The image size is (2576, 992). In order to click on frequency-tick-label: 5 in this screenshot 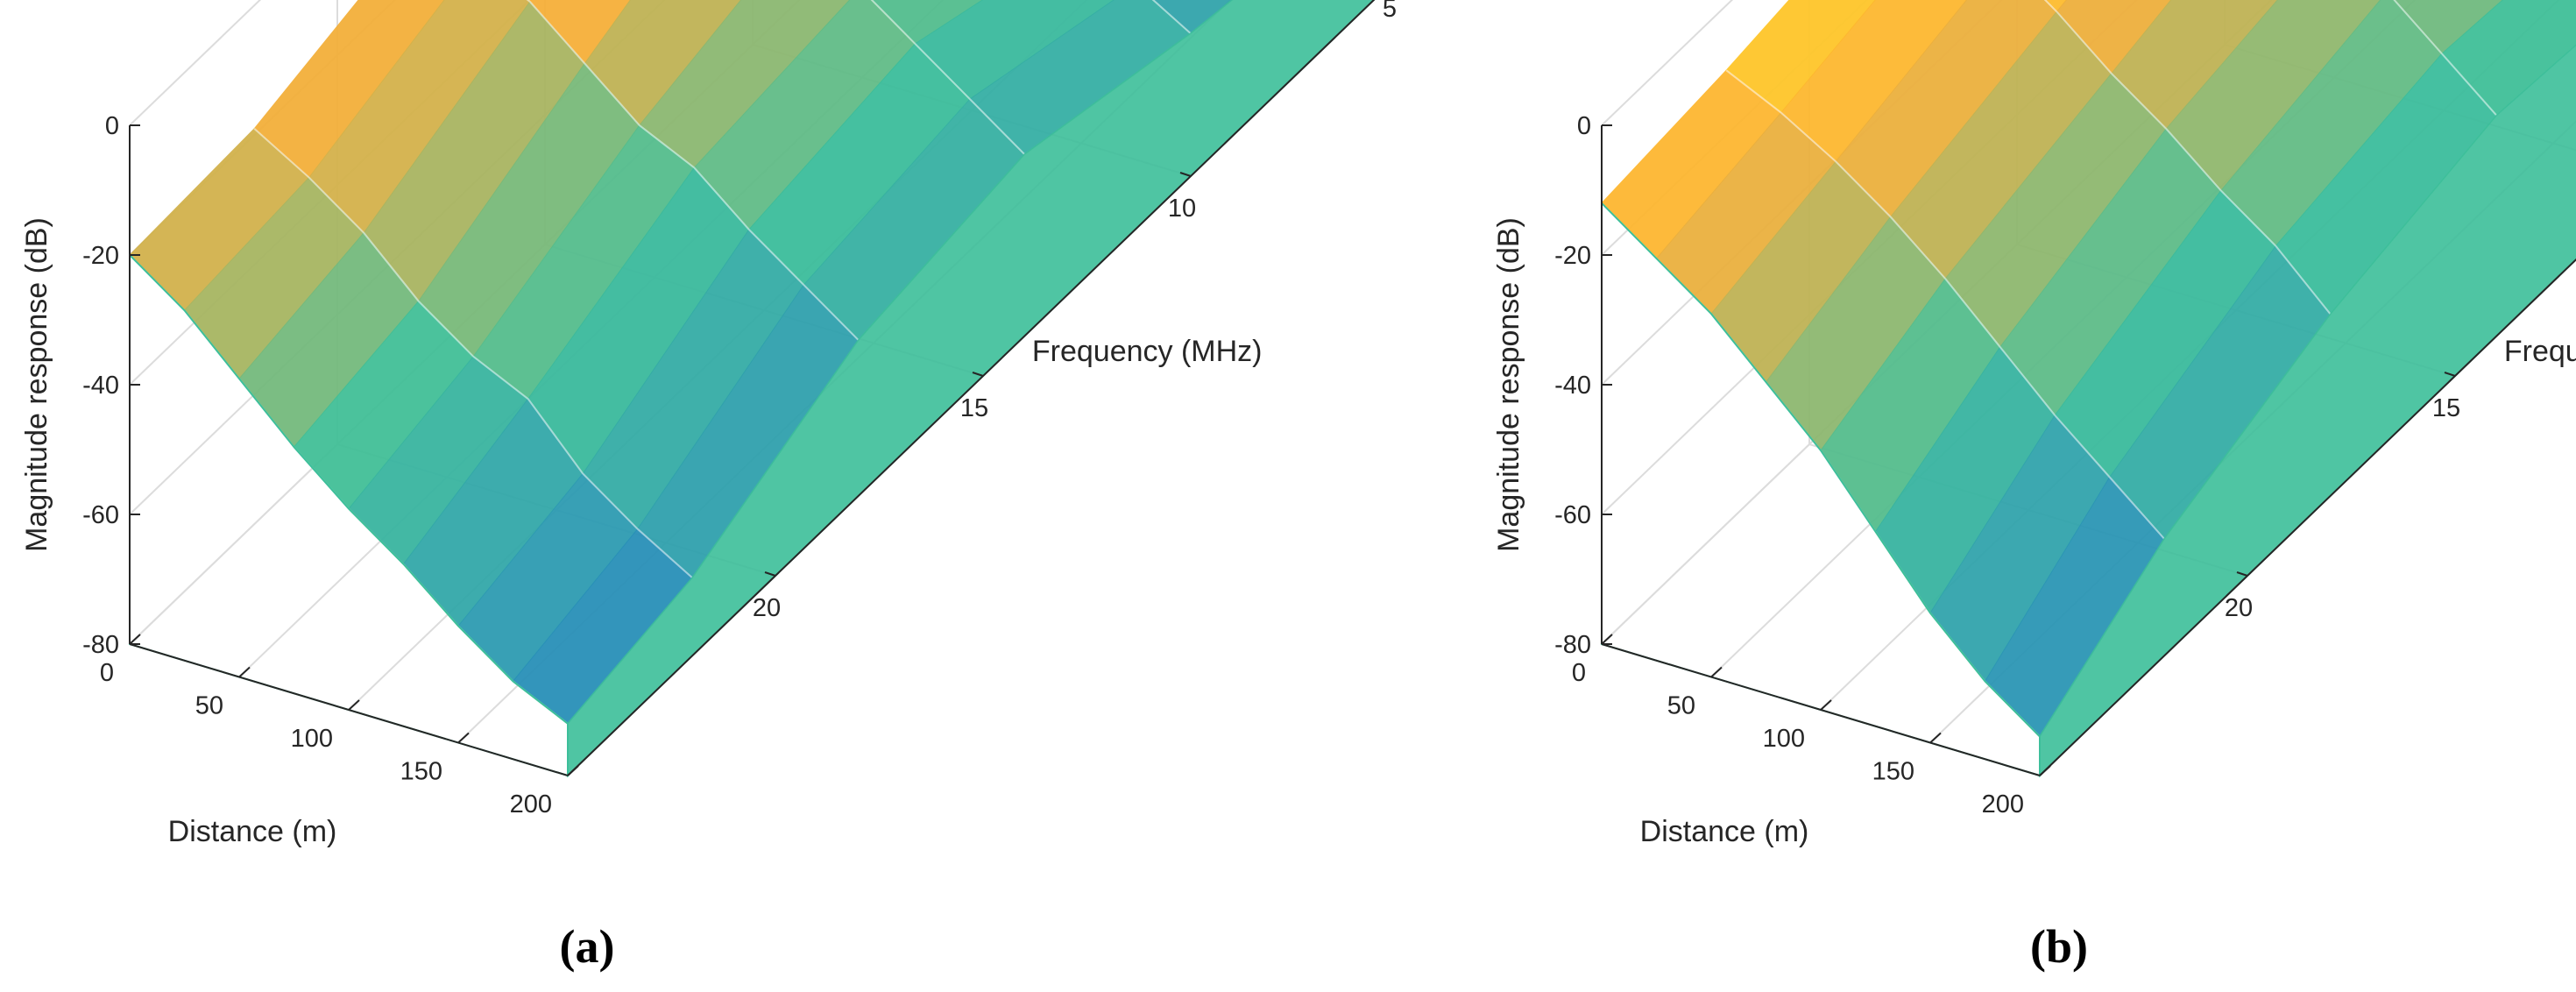, I will do `click(1390, 11)`.